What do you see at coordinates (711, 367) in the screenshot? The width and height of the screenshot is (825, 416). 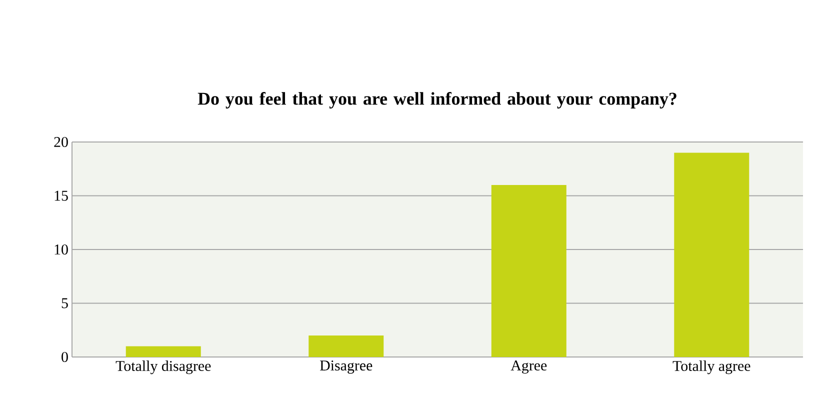 I see `x-tick-label: Totally agree` at bounding box center [711, 367].